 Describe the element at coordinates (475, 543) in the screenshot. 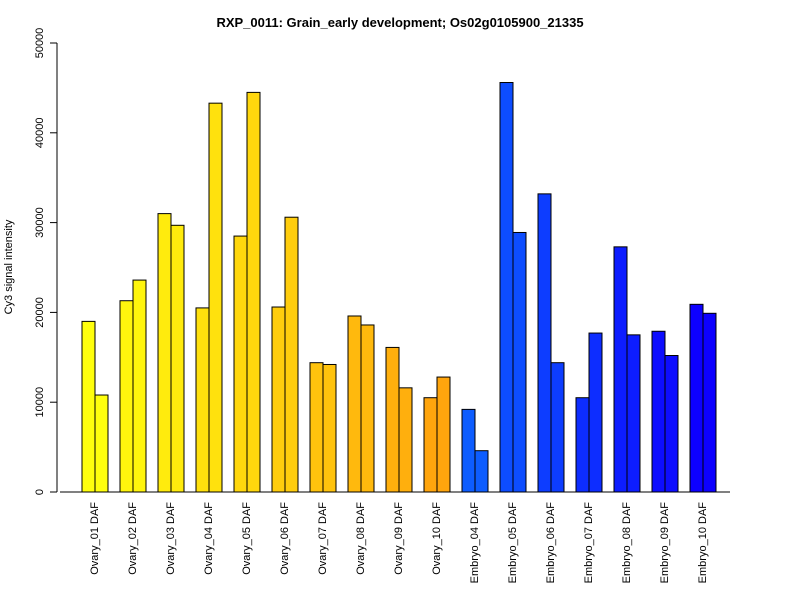

I see `x-tick-label: Embryo_04 DAF` at that location.